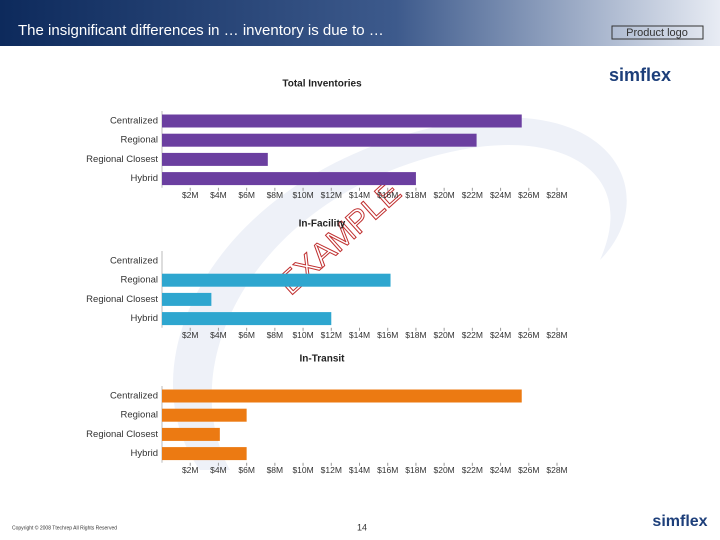  I want to click on logo-box, so click(657, 32).